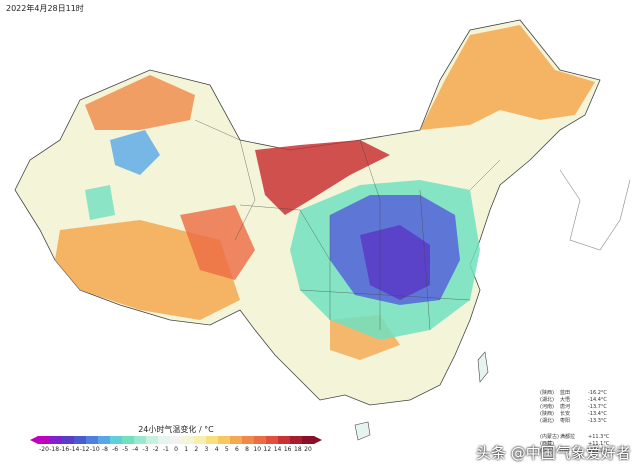  What do you see at coordinates (362, 431) in the screenshot?
I see `hainan` at bounding box center [362, 431].